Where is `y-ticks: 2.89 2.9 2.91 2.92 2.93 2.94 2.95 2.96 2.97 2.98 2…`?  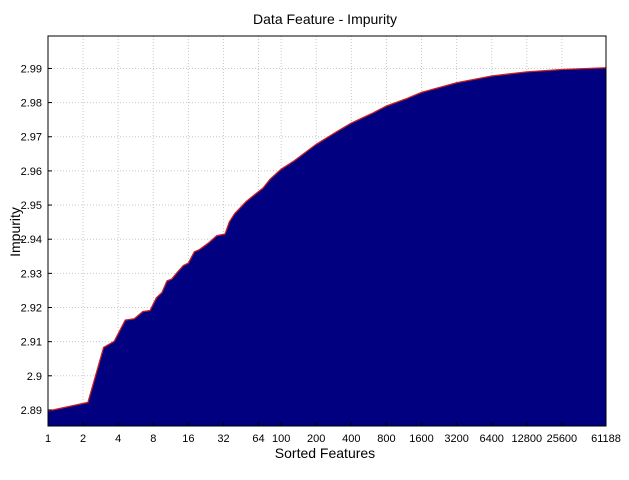
y-ticks: 2.89 2.9 2.91 2.92 2.93 2.94 2.95 2.96 2.97 2.98 2… is located at coordinates (36, 240).